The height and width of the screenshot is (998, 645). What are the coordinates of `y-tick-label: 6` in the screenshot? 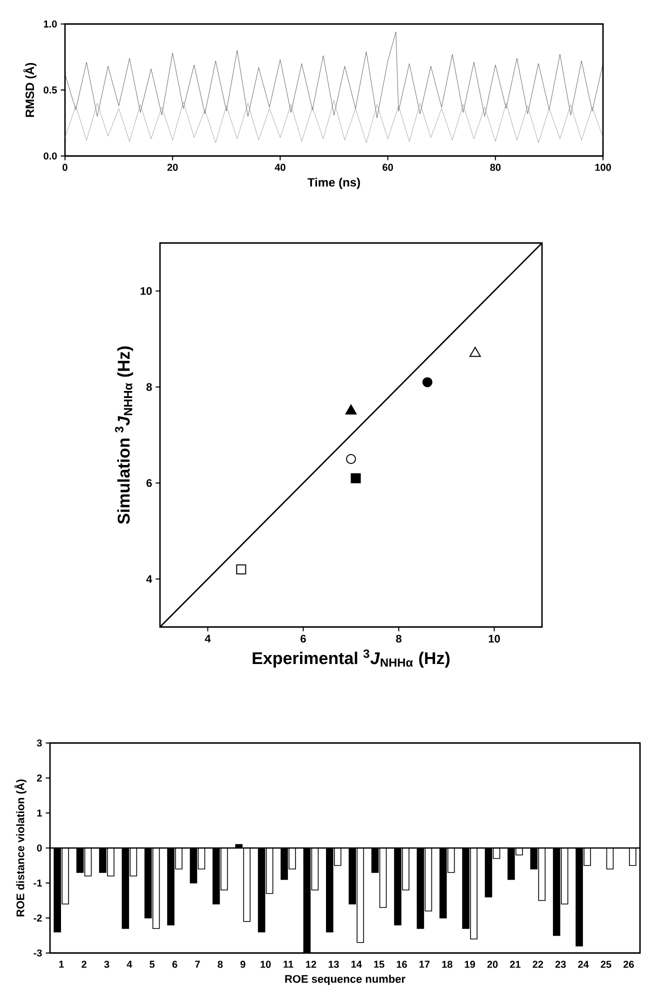 It's located at (149, 483).